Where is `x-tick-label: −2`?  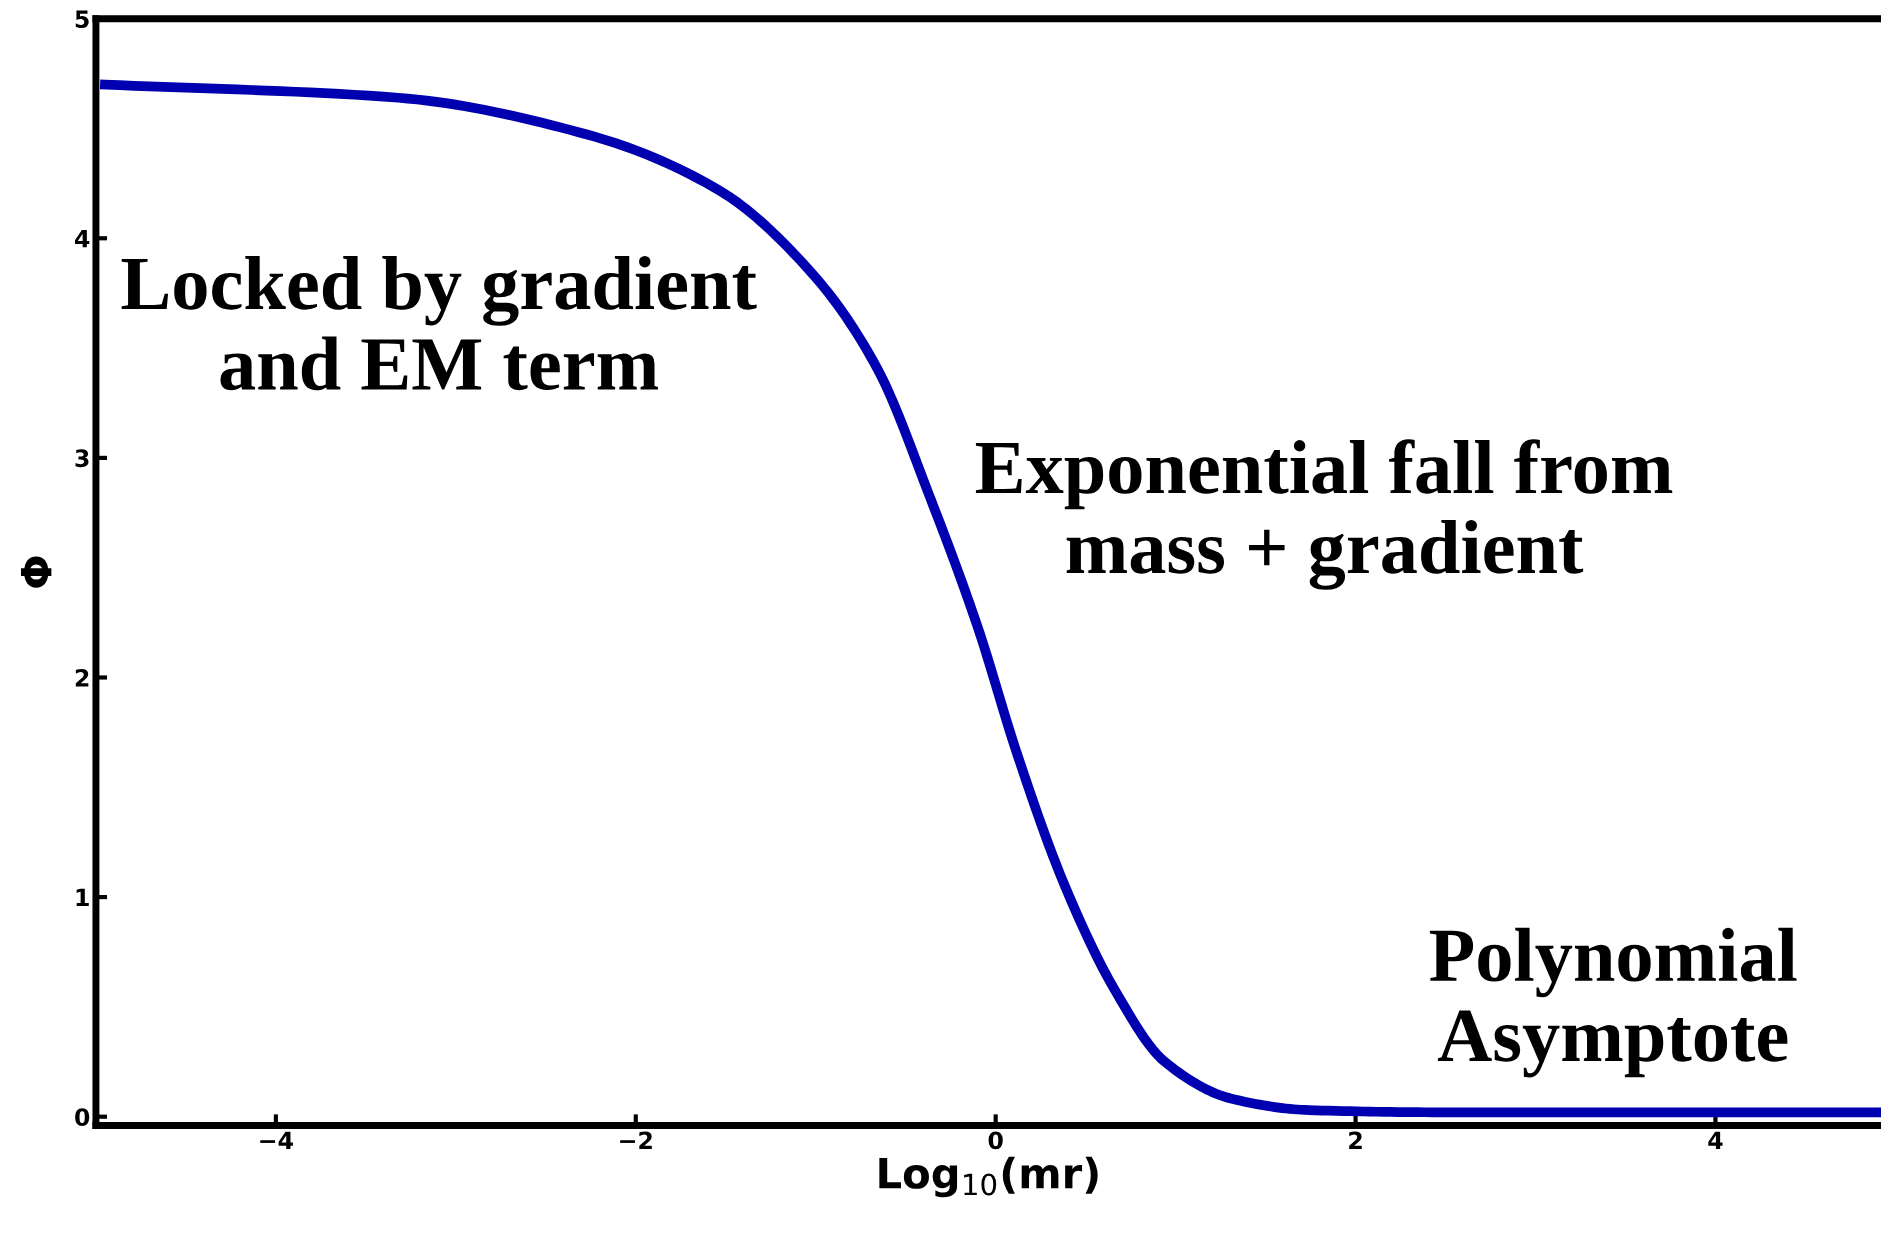 x-tick-label: −2 is located at coordinates (636, 1140).